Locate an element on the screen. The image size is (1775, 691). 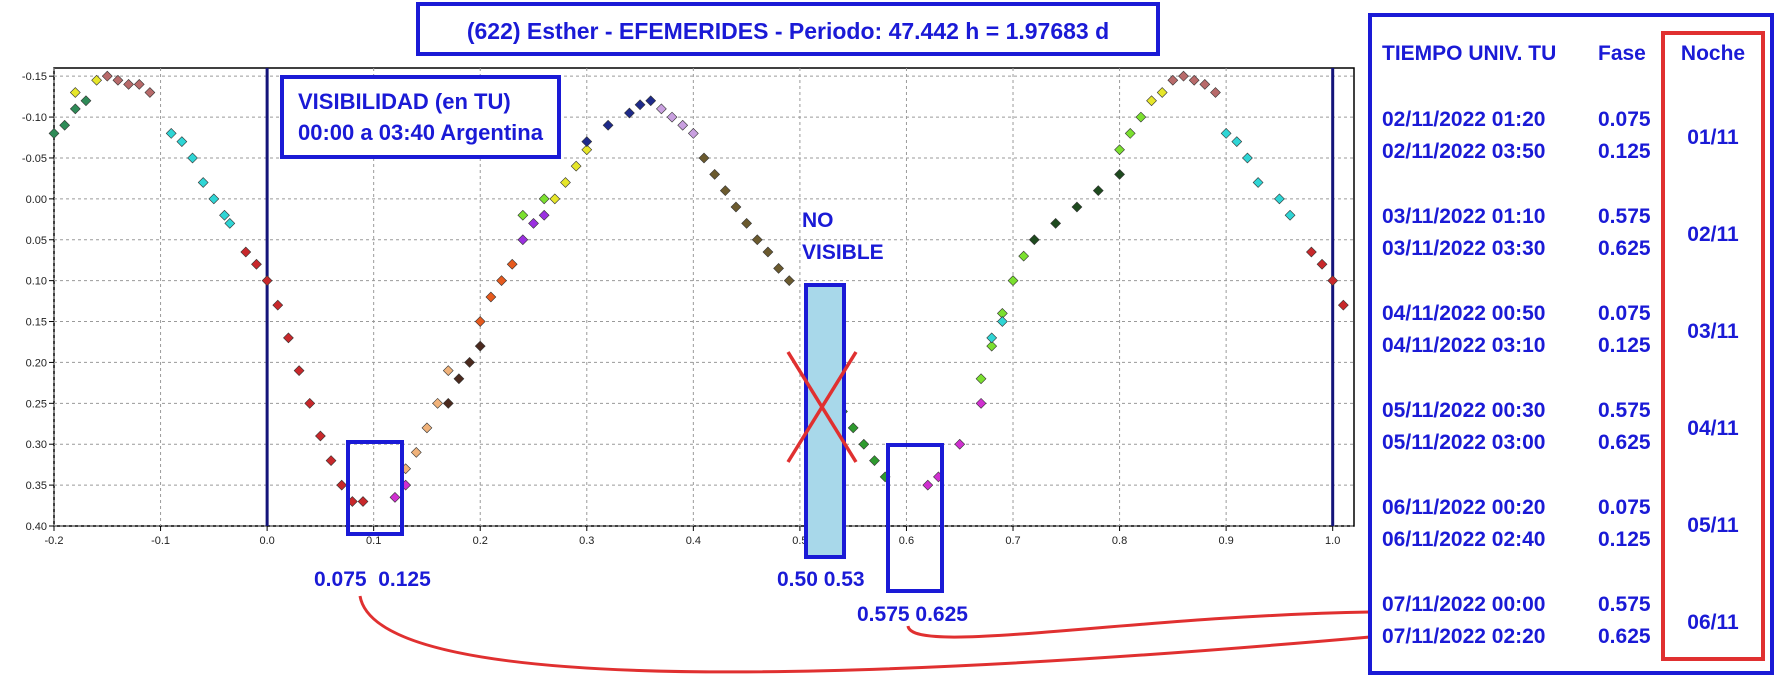
x-tick-label: -0.2 is located at coordinates (54, 541).